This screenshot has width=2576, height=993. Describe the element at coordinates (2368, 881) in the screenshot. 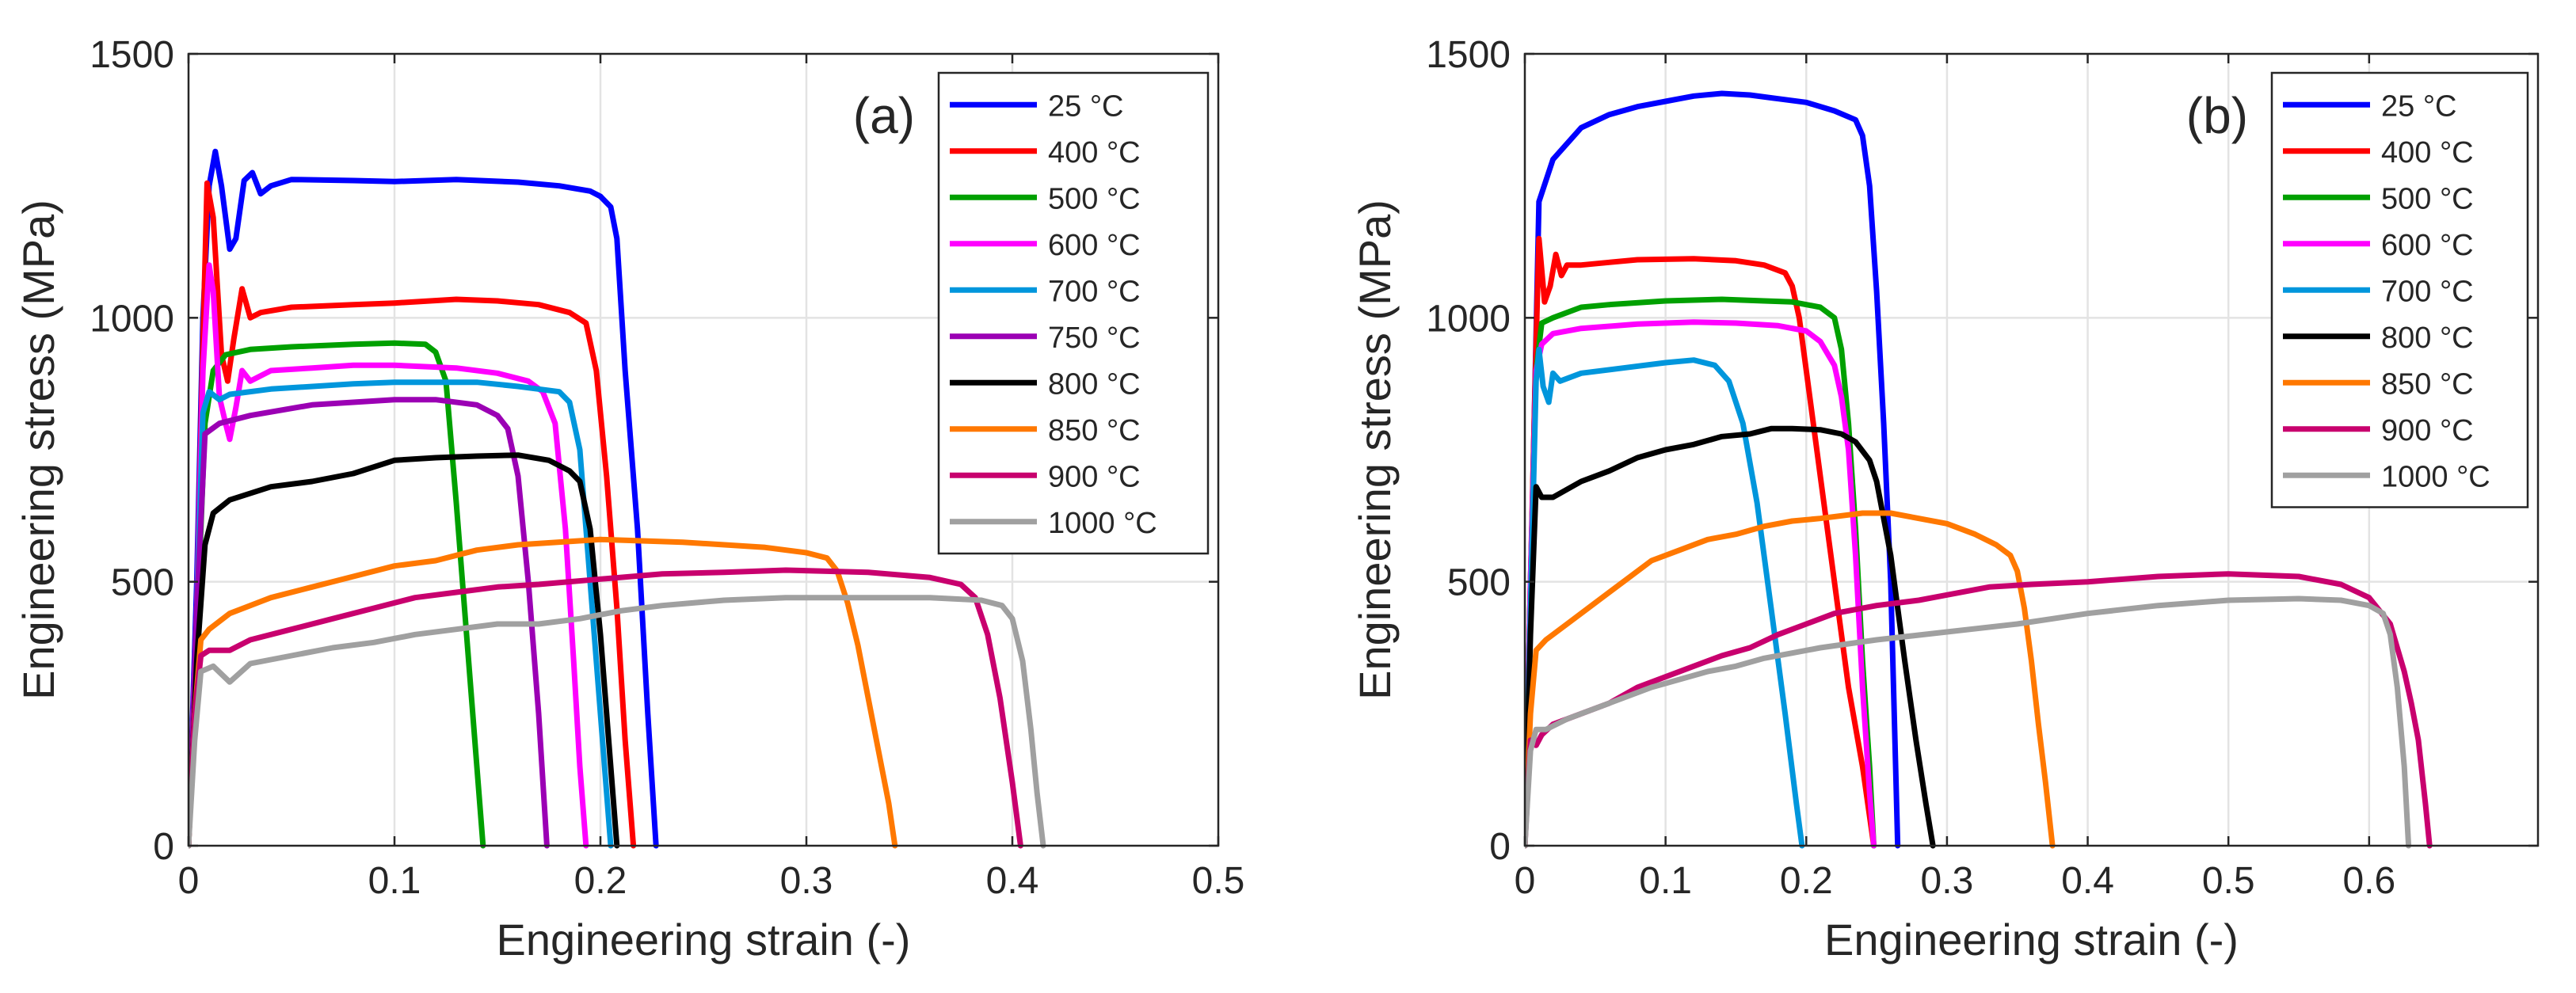

I see `x-tick-label: 0.6` at that location.